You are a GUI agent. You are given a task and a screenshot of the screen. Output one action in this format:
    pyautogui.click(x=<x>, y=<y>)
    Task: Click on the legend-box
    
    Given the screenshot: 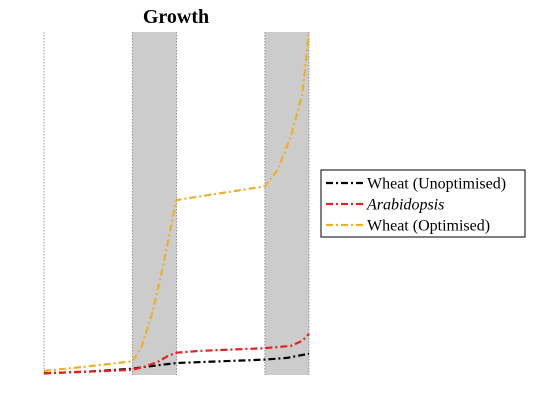 What is the action you would take?
    pyautogui.click(x=423, y=203)
    